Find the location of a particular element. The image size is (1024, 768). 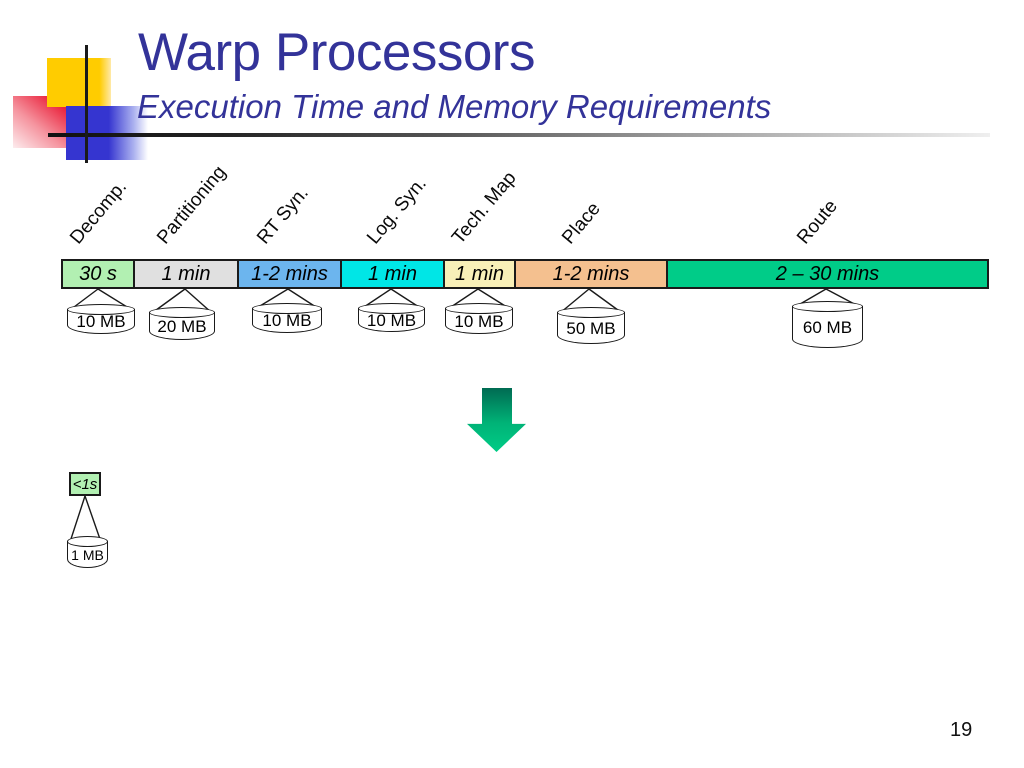

page-subtitle: Execution Time and Memory Requirements is located at coordinates (454, 106).